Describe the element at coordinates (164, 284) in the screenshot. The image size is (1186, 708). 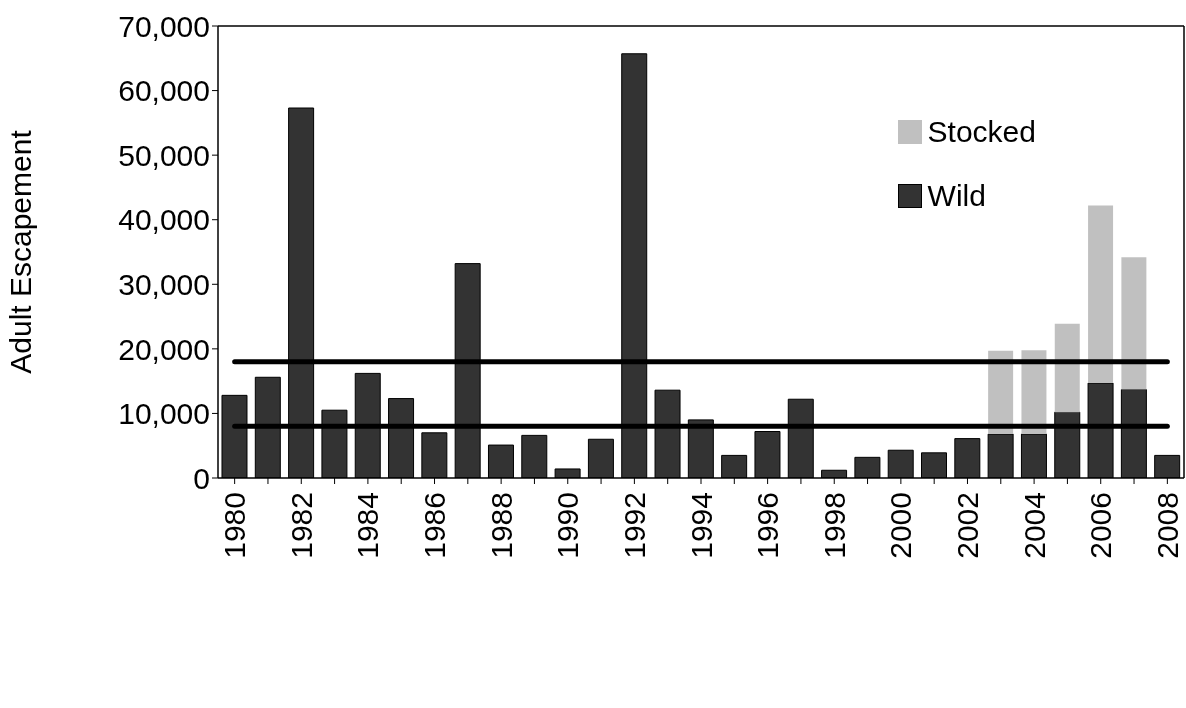
I see `y-tick-label: 30,000` at that location.